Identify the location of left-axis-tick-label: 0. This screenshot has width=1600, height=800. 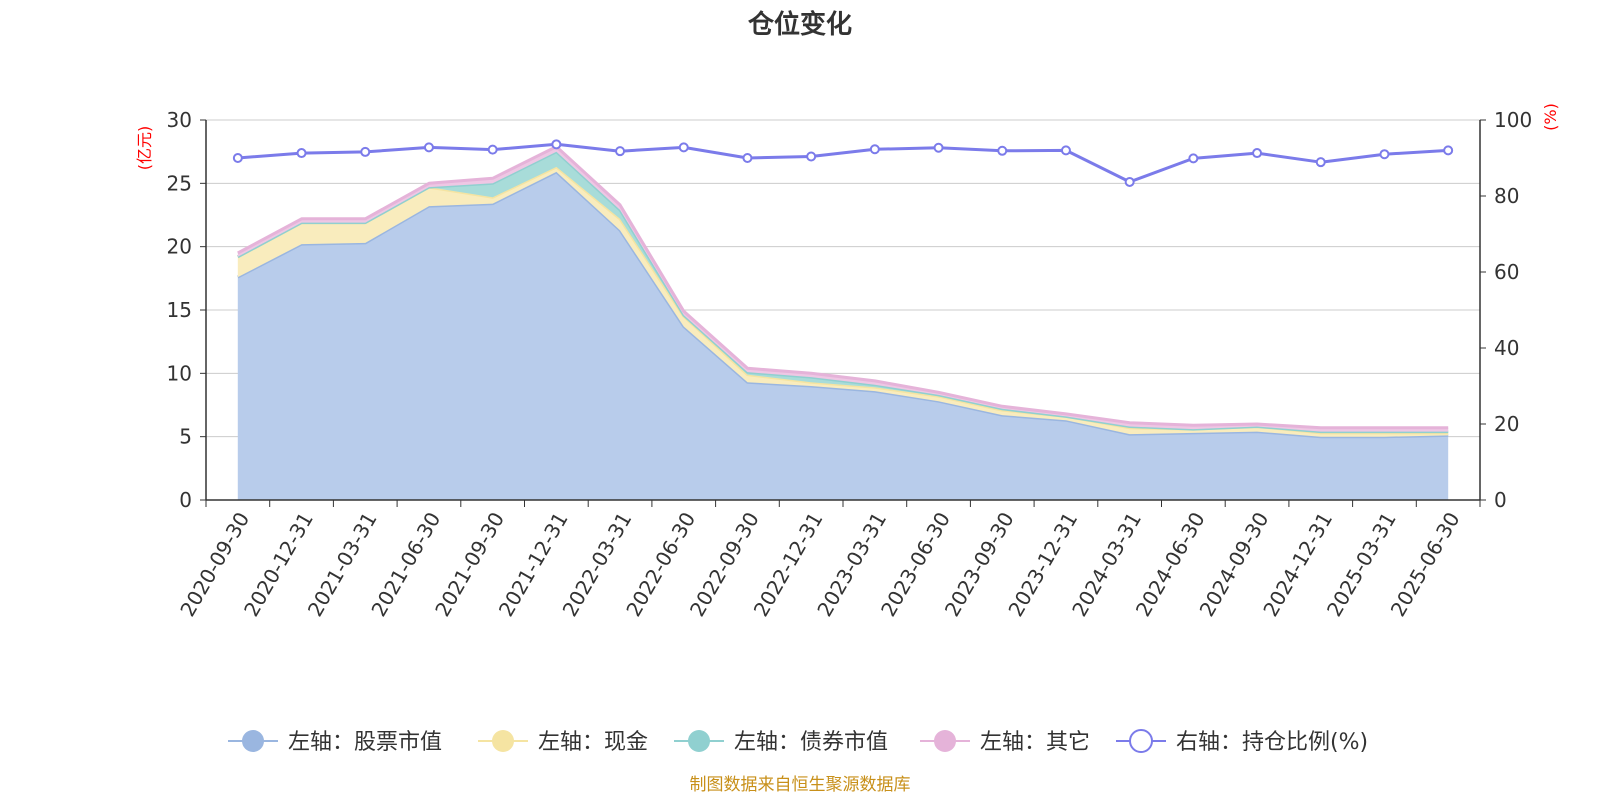
(185, 500).